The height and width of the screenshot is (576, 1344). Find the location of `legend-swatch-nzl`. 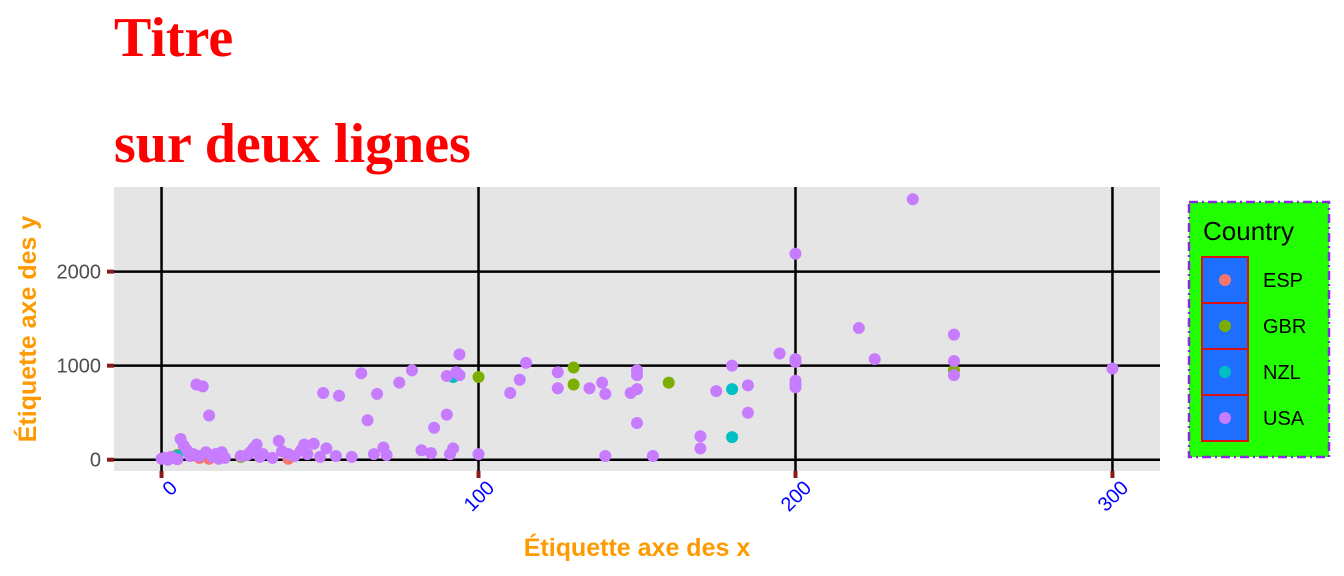

legend-swatch-nzl is located at coordinates (1225, 372).